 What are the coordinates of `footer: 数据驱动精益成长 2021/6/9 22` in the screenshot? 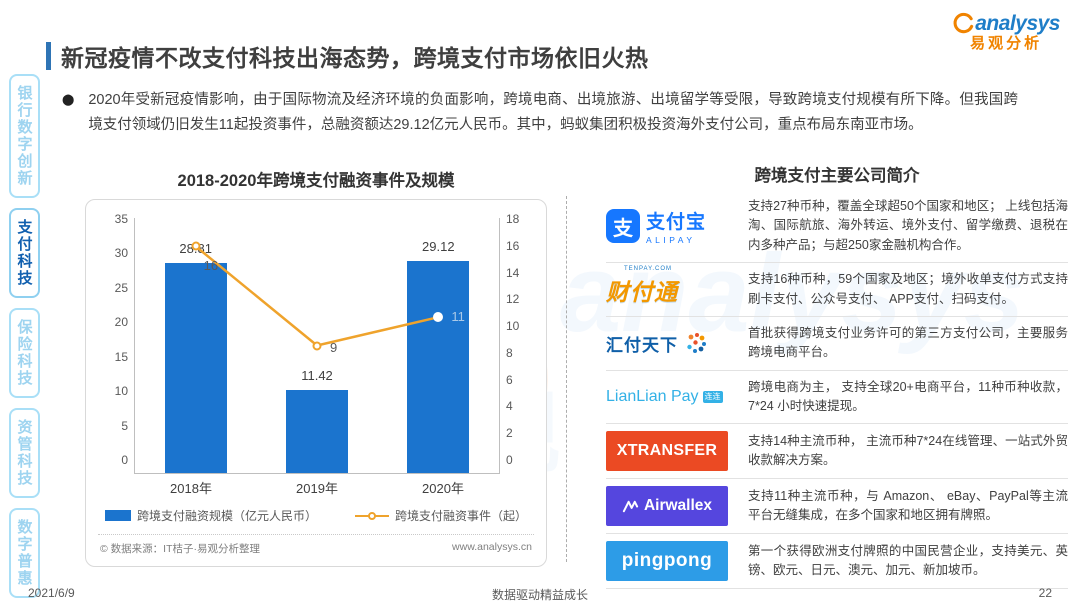 It's located at (540, 594).